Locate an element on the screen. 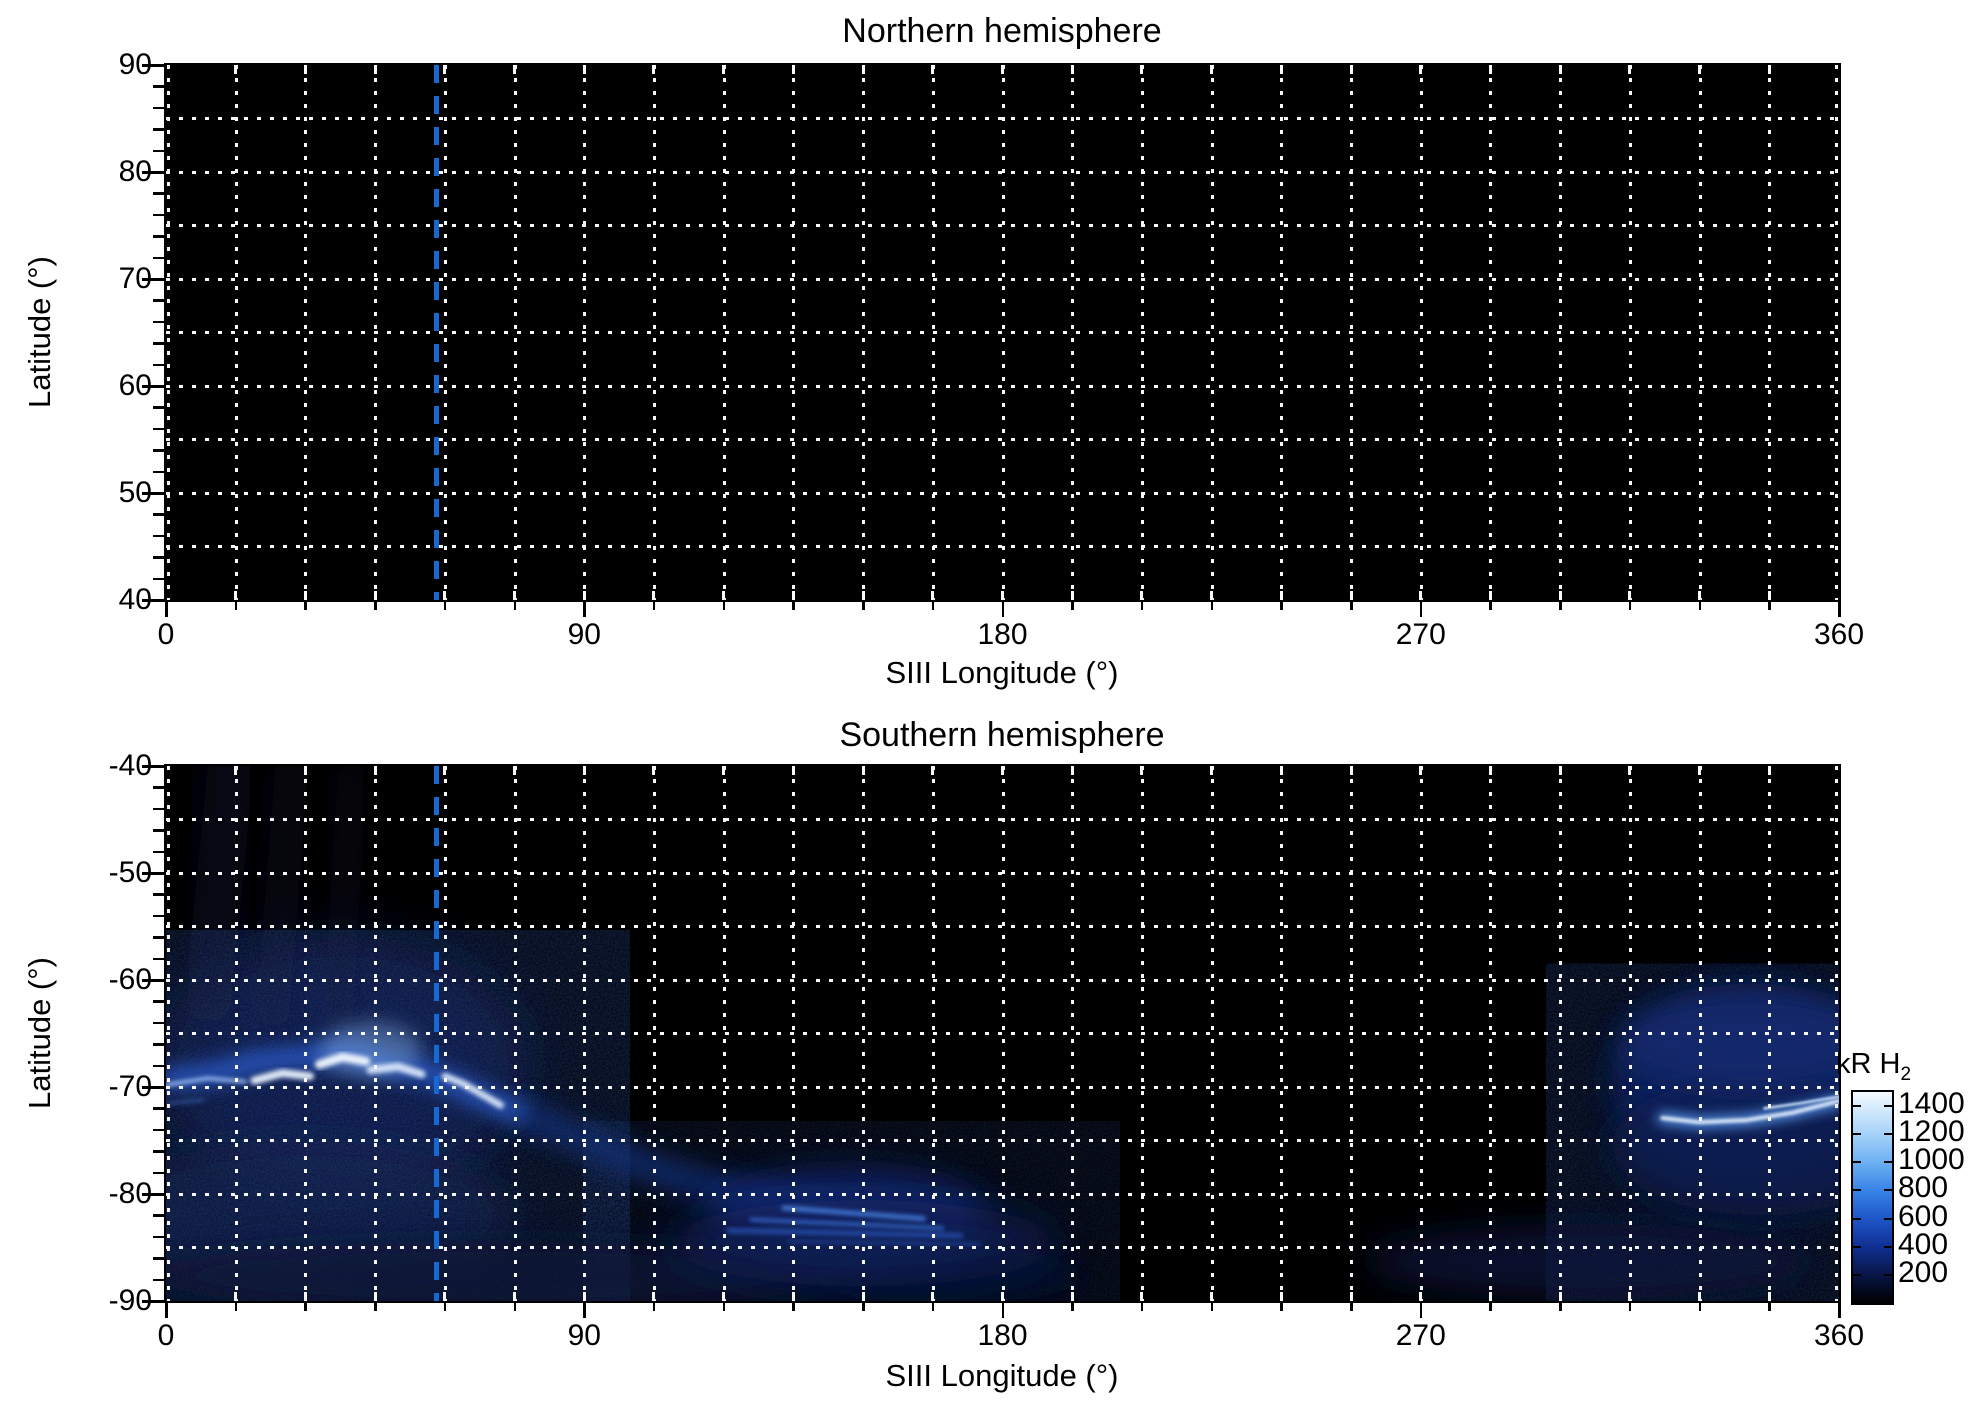  colorbar-title-subscript: 2 is located at coordinates (1906, 1074).